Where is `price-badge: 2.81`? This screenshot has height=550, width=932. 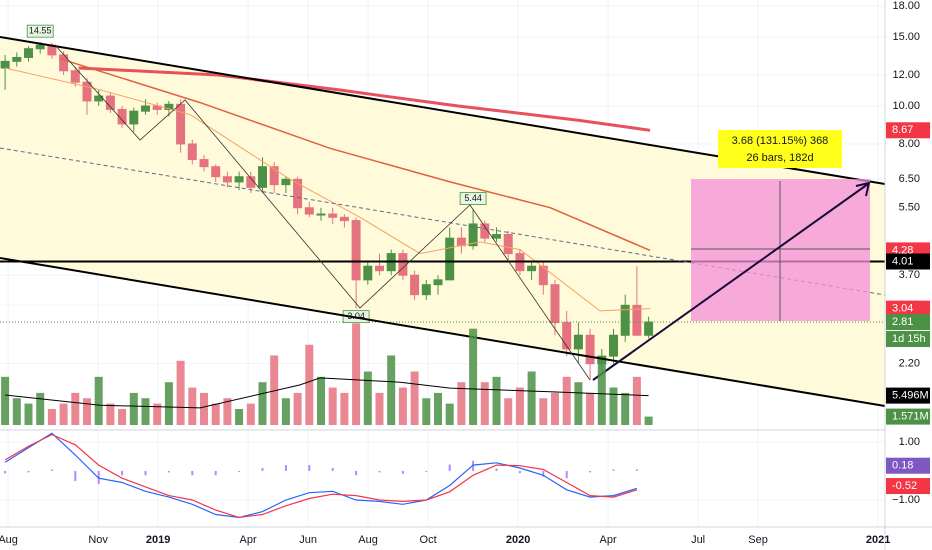 price-badge: 2.81 is located at coordinates (902, 322).